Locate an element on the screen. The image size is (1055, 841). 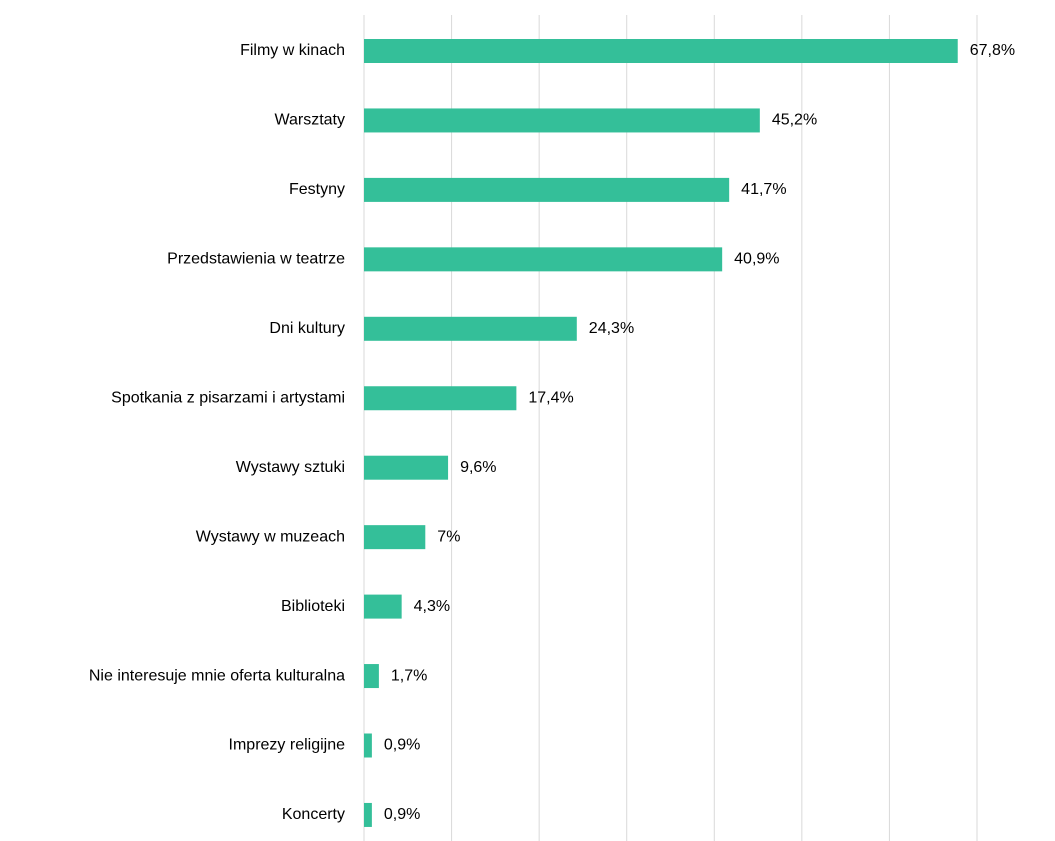
value-label: 9,6% is located at coordinates (478, 467).